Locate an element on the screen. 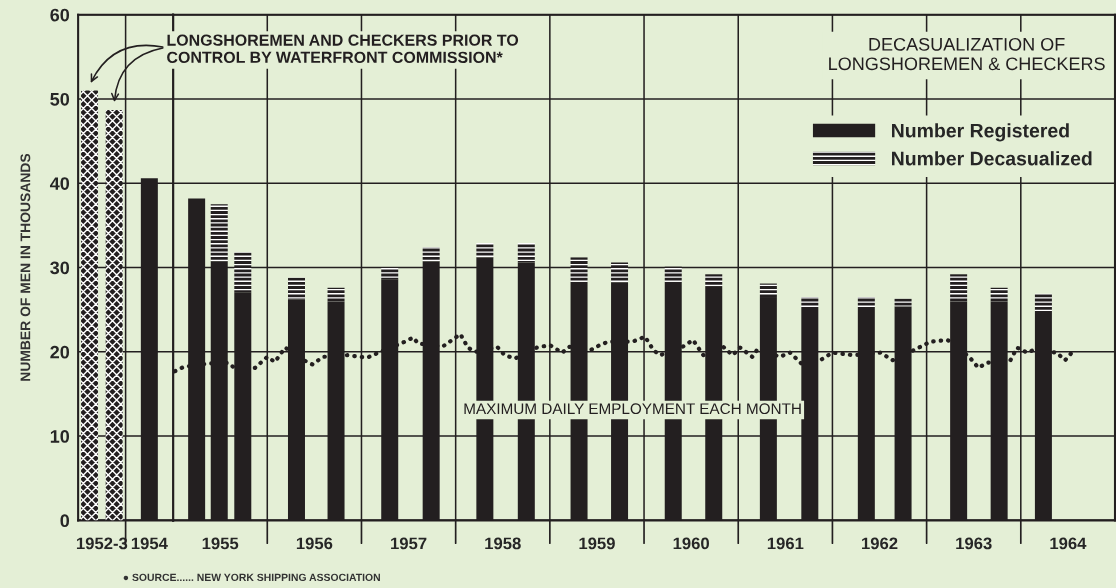 The image size is (1116, 588). y-tick-label: 0 is located at coordinates (65, 521).